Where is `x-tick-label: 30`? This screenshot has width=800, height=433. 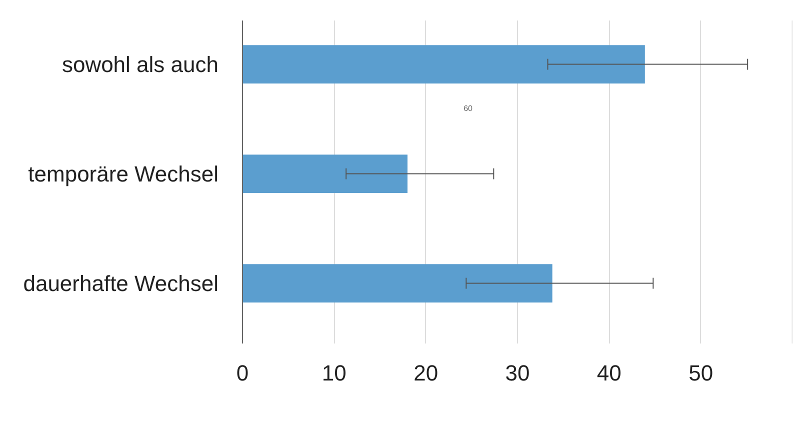
x-tick-label: 30 is located at coordinates (517, 373).